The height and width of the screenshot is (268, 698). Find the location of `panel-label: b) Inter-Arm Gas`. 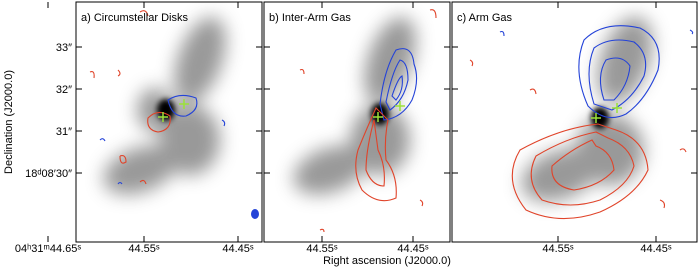

panel-label: b) Inter-Arm Gas is located at coordinates (310, 18).